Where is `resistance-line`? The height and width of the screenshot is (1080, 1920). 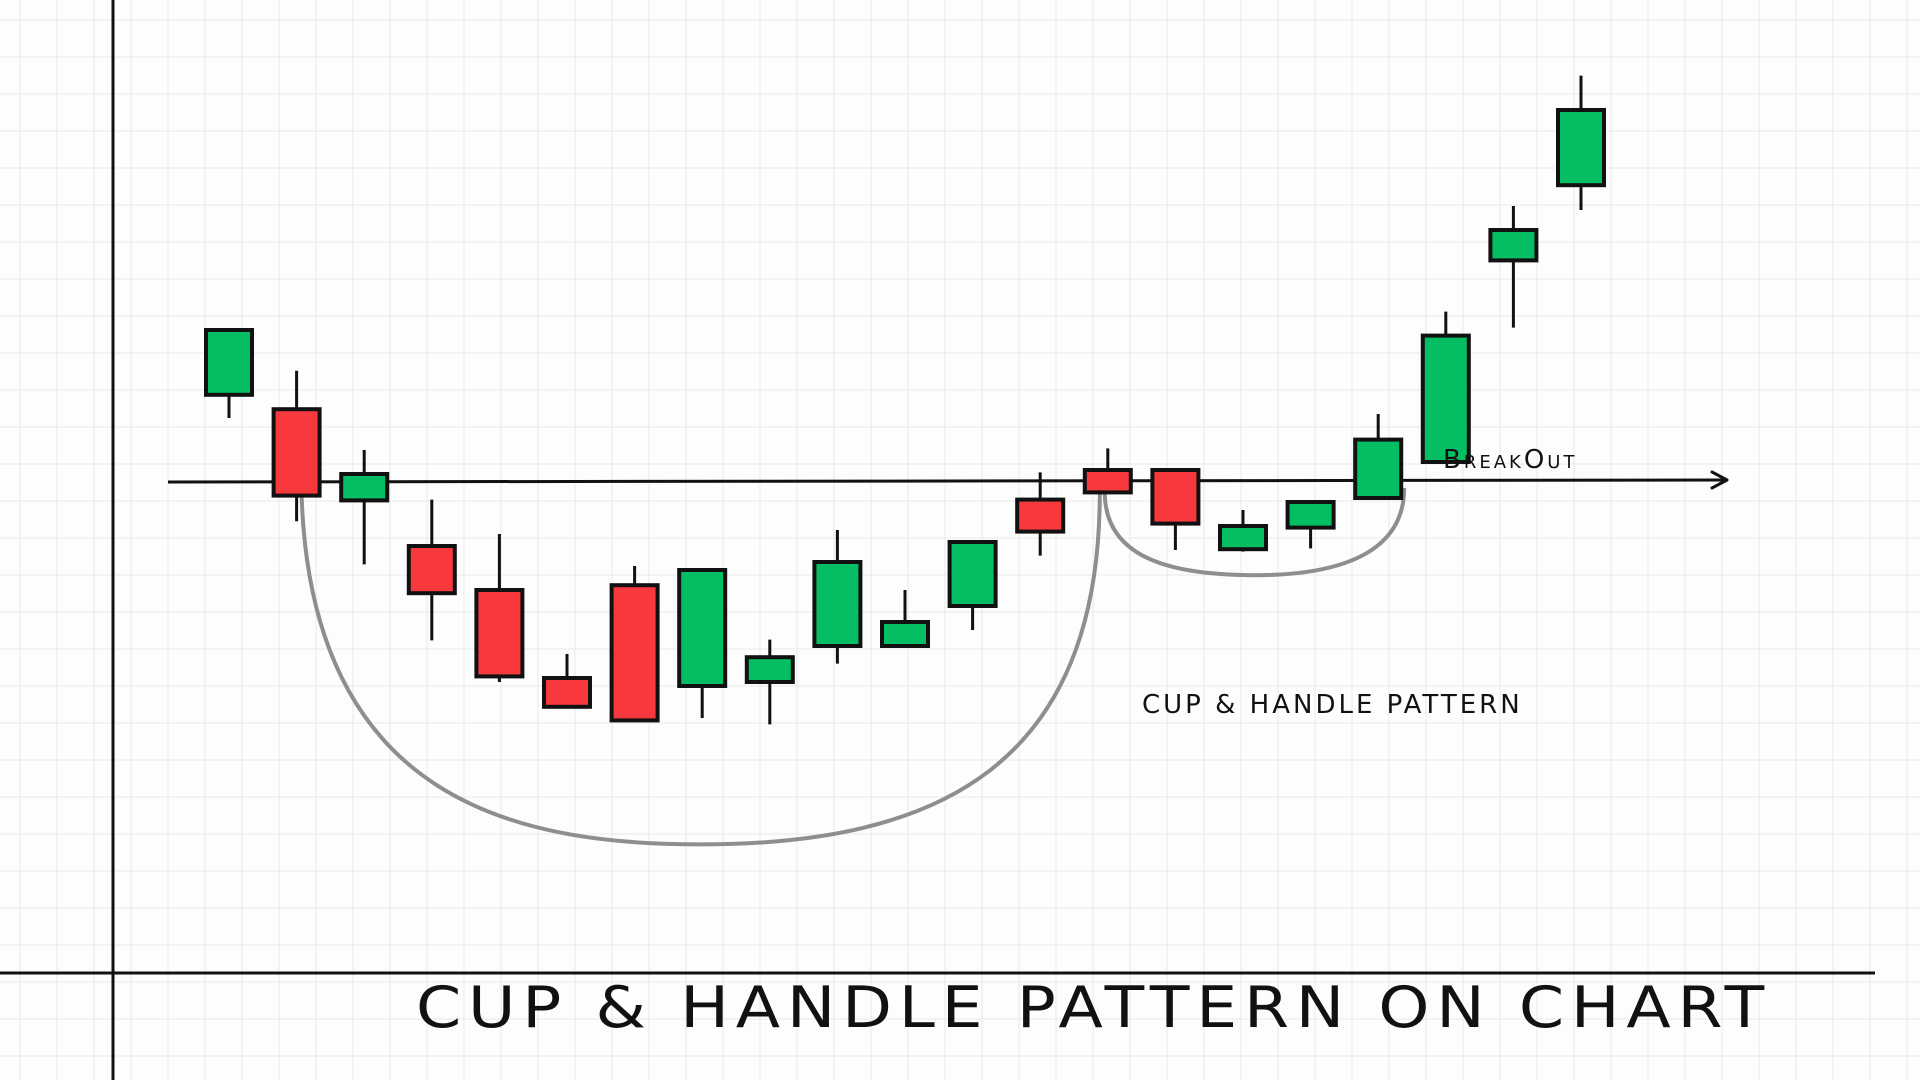 resistance-line is located at coordinates (946, 481).